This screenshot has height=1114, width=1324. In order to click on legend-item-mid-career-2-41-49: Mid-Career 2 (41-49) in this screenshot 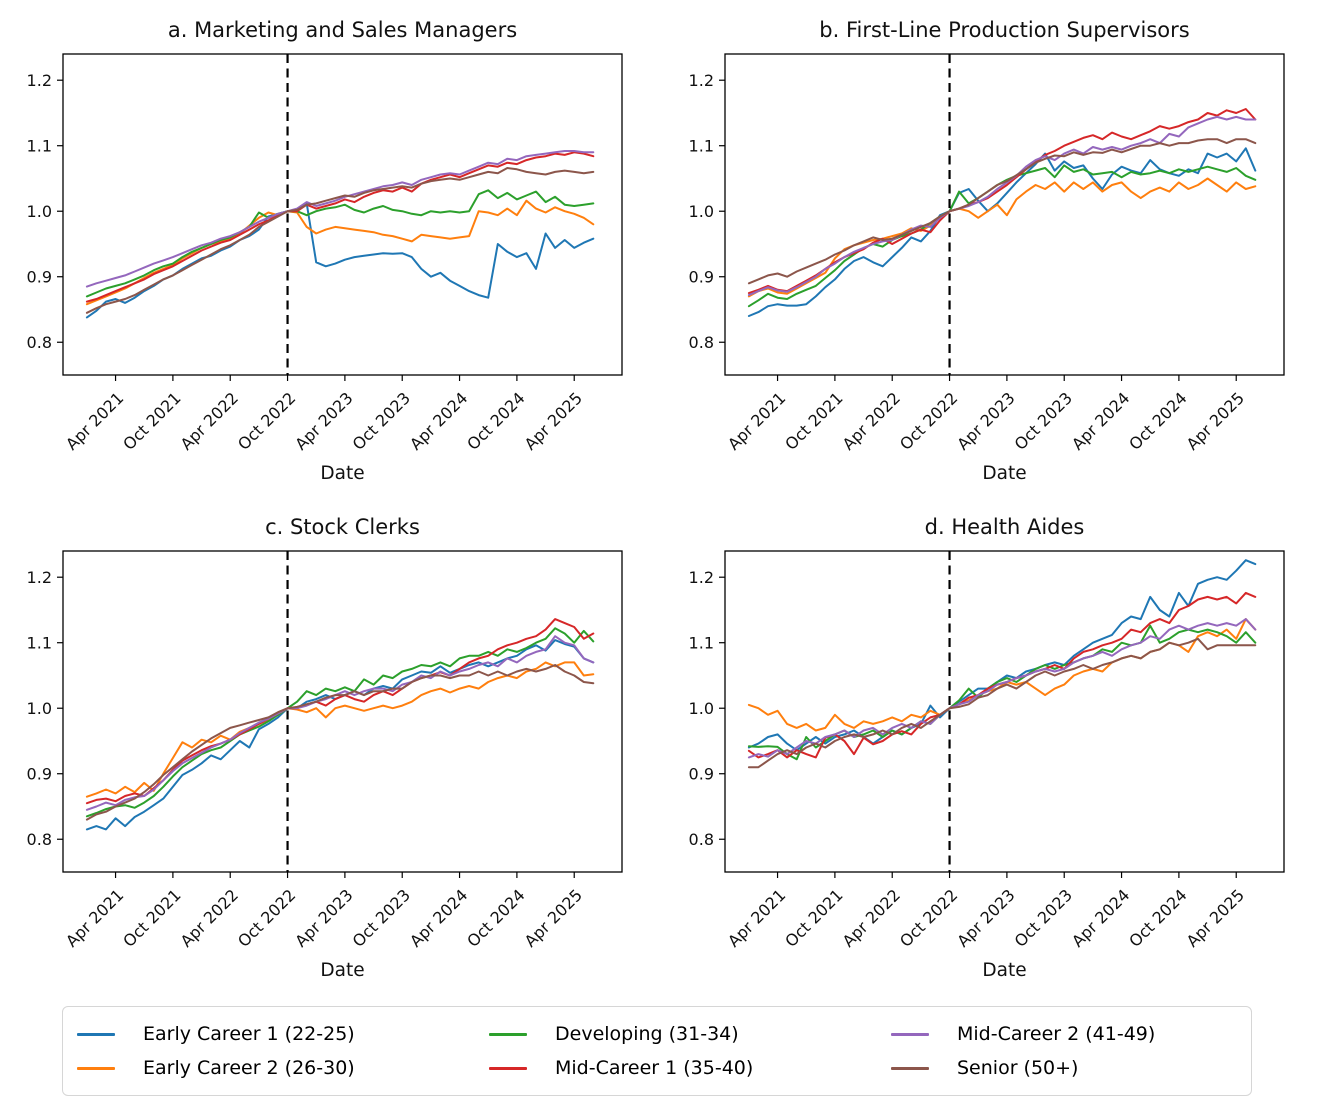, I will do `click(1068, 1034)`.